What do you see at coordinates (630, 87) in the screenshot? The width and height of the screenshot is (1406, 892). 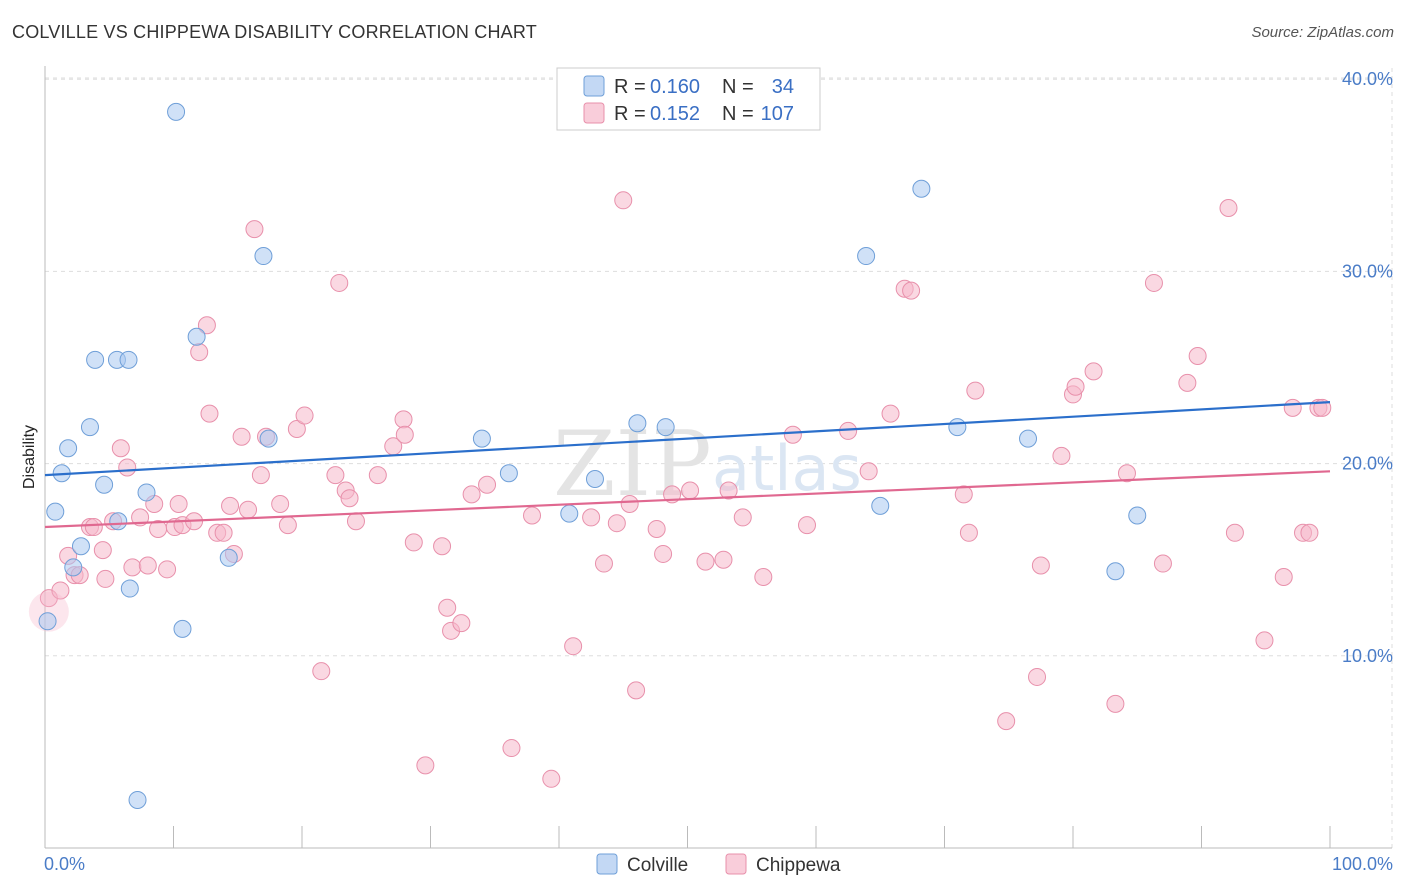 I see `legend-r-label-colville: R =` at bounding box center [630, 87].